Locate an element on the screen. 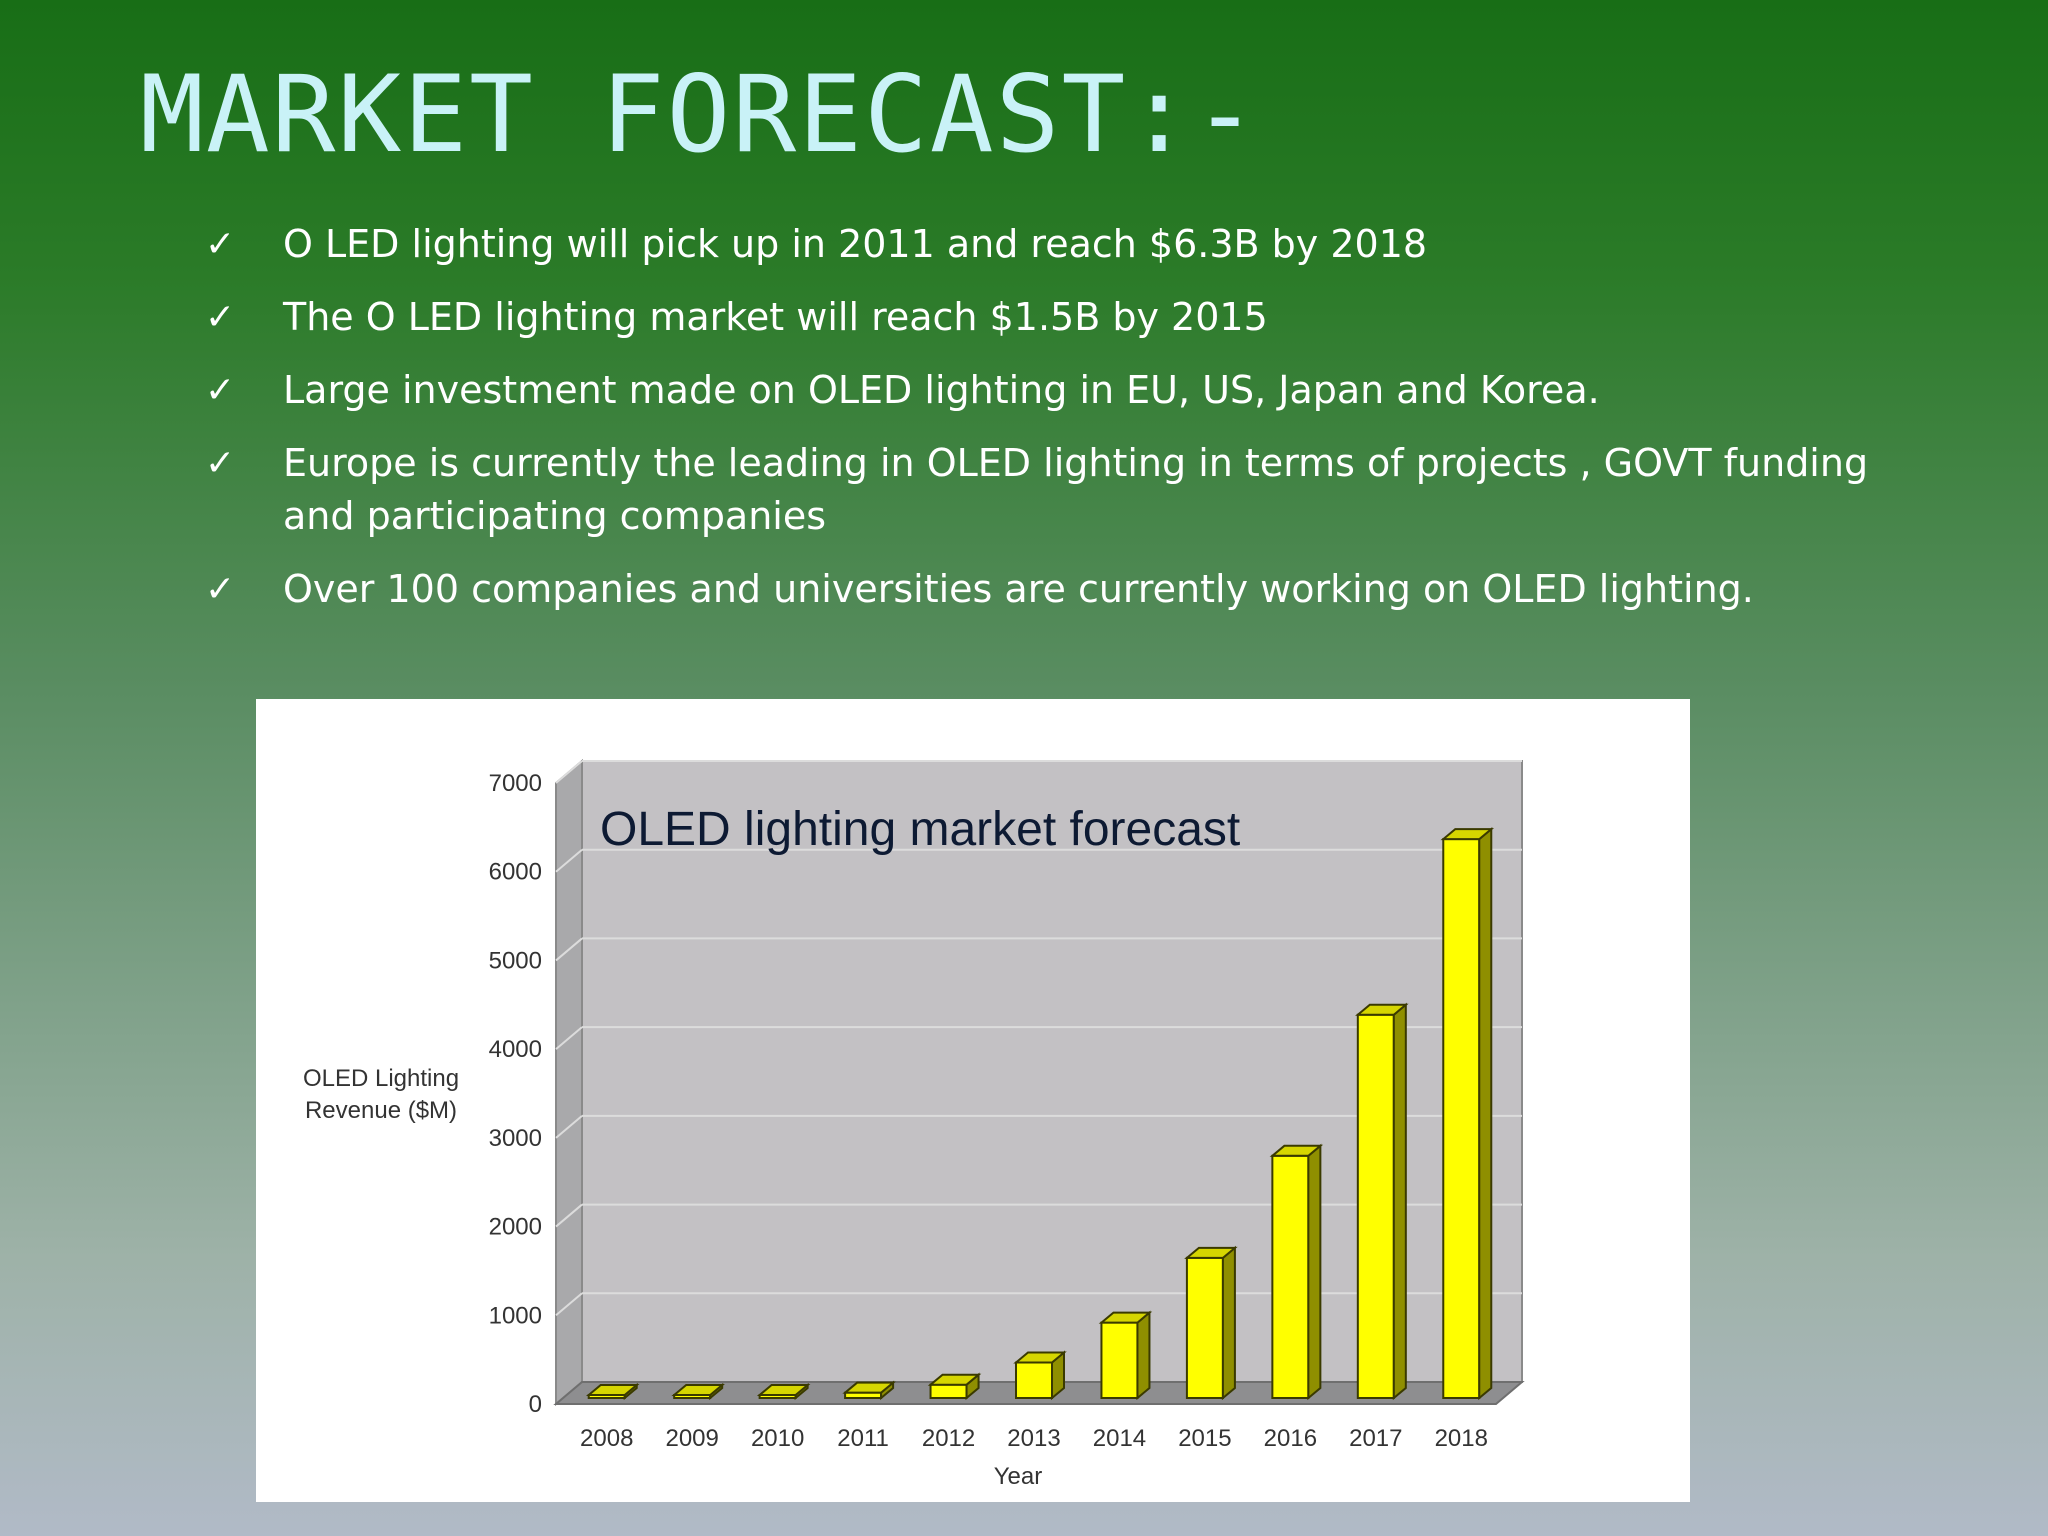  y-tick-label: 2000 is located at coordinates (515, 1227).